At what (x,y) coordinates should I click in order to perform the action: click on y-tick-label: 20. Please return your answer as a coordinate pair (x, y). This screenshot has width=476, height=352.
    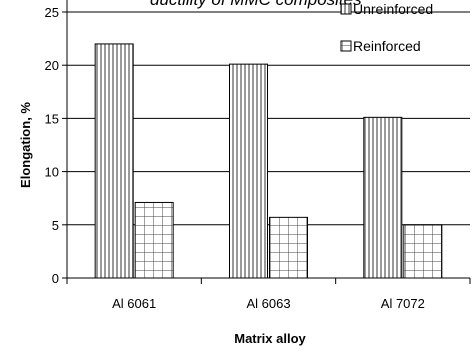
    Looking at the image, I should click on (52, 65).